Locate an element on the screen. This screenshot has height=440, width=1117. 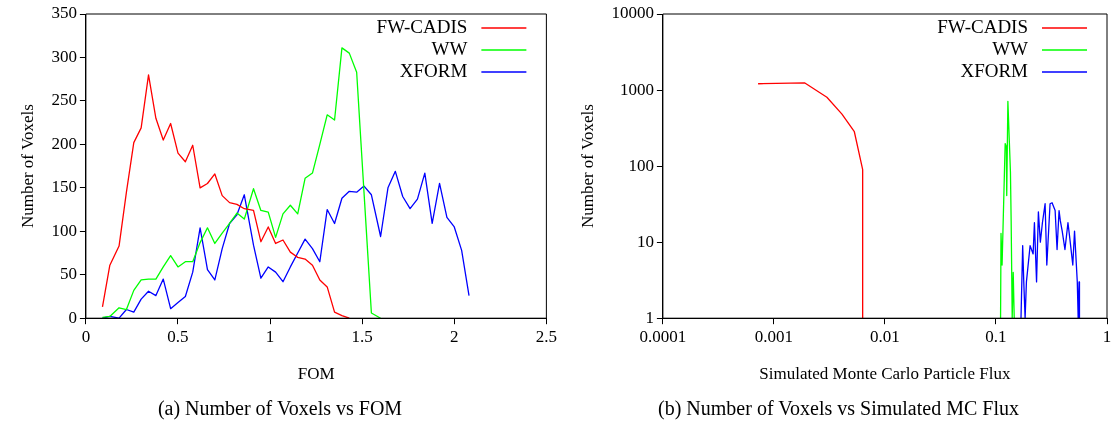
x-tick-label: 0.0001 is located at coordinates (663, 336).